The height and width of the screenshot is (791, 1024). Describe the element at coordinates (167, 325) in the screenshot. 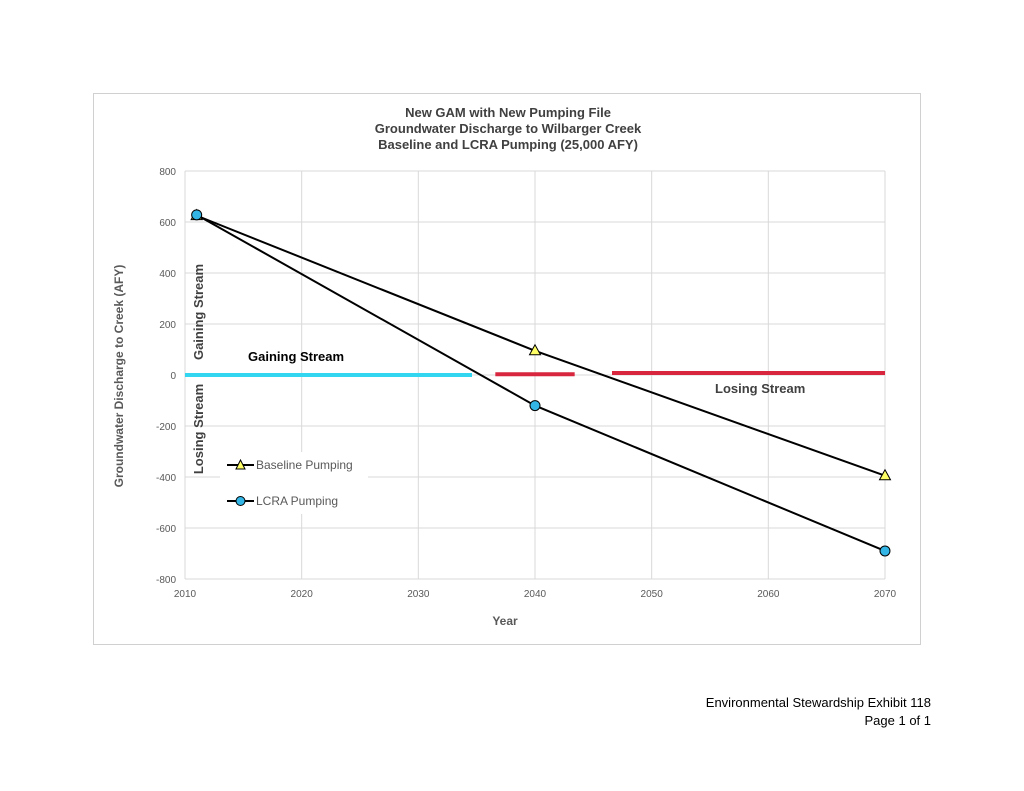

I see `y-tick-label: 200` at that location.